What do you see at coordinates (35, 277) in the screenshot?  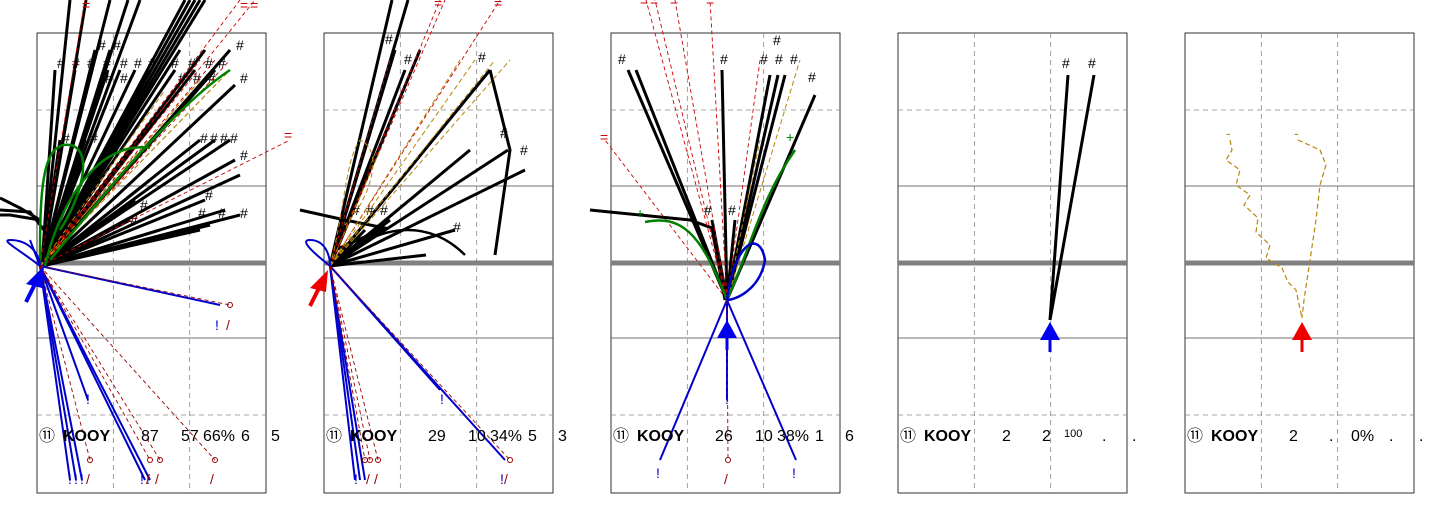 I see `team-arrow-icon` at bounding box center [35, 277].